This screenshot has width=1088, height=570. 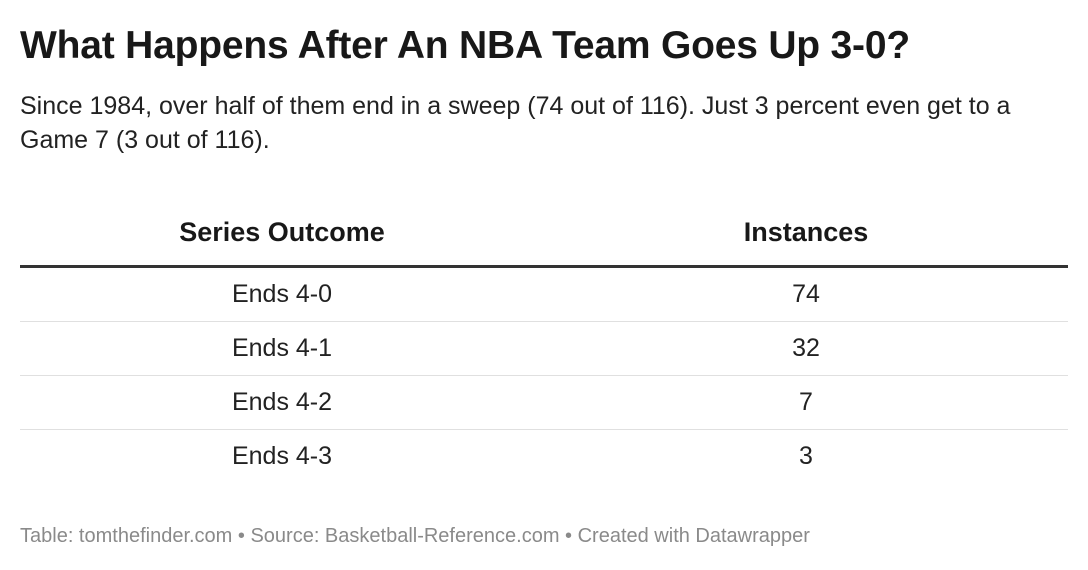 What do you see at coordinates (806, 402) in the screenshot?
I see `cell-instances: 7` at bounding box center [806, 402].